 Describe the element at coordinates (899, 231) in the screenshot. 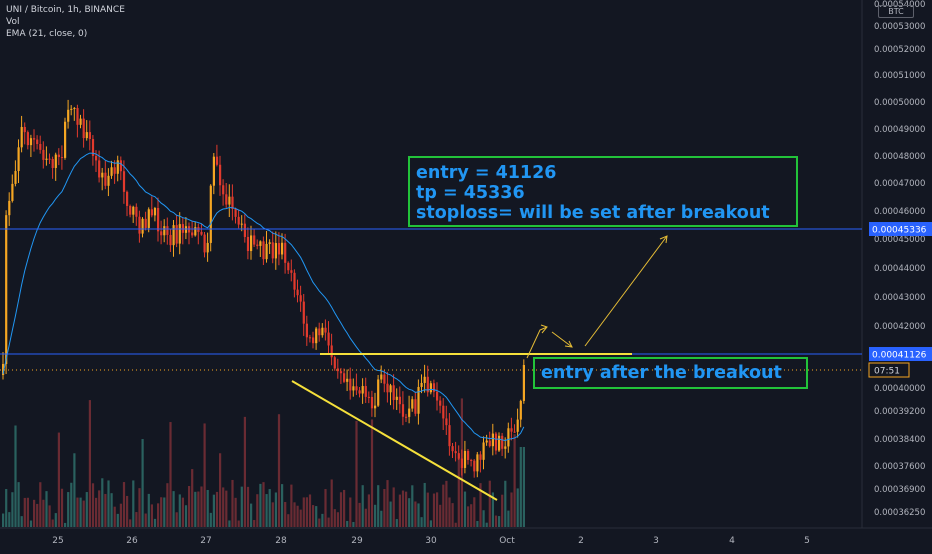

I see `tp-price-label-text: 0.00045336` at that location.